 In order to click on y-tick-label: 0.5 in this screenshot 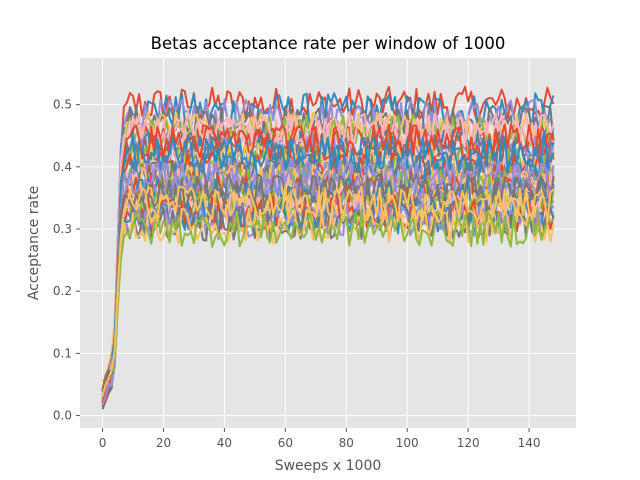, I will do `click(62, 105)`.